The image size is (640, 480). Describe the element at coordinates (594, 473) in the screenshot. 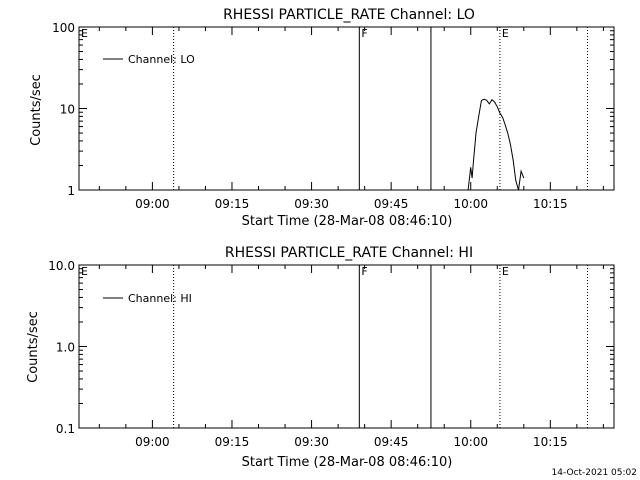

I see `footer-timestamp: 14-Oct-2021 05:02` at that location.